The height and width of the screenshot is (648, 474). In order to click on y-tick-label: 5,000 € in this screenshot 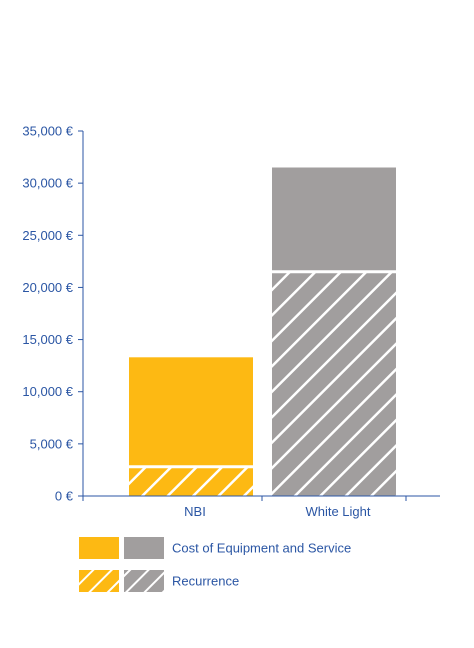, I will do `click(52, 443)`.